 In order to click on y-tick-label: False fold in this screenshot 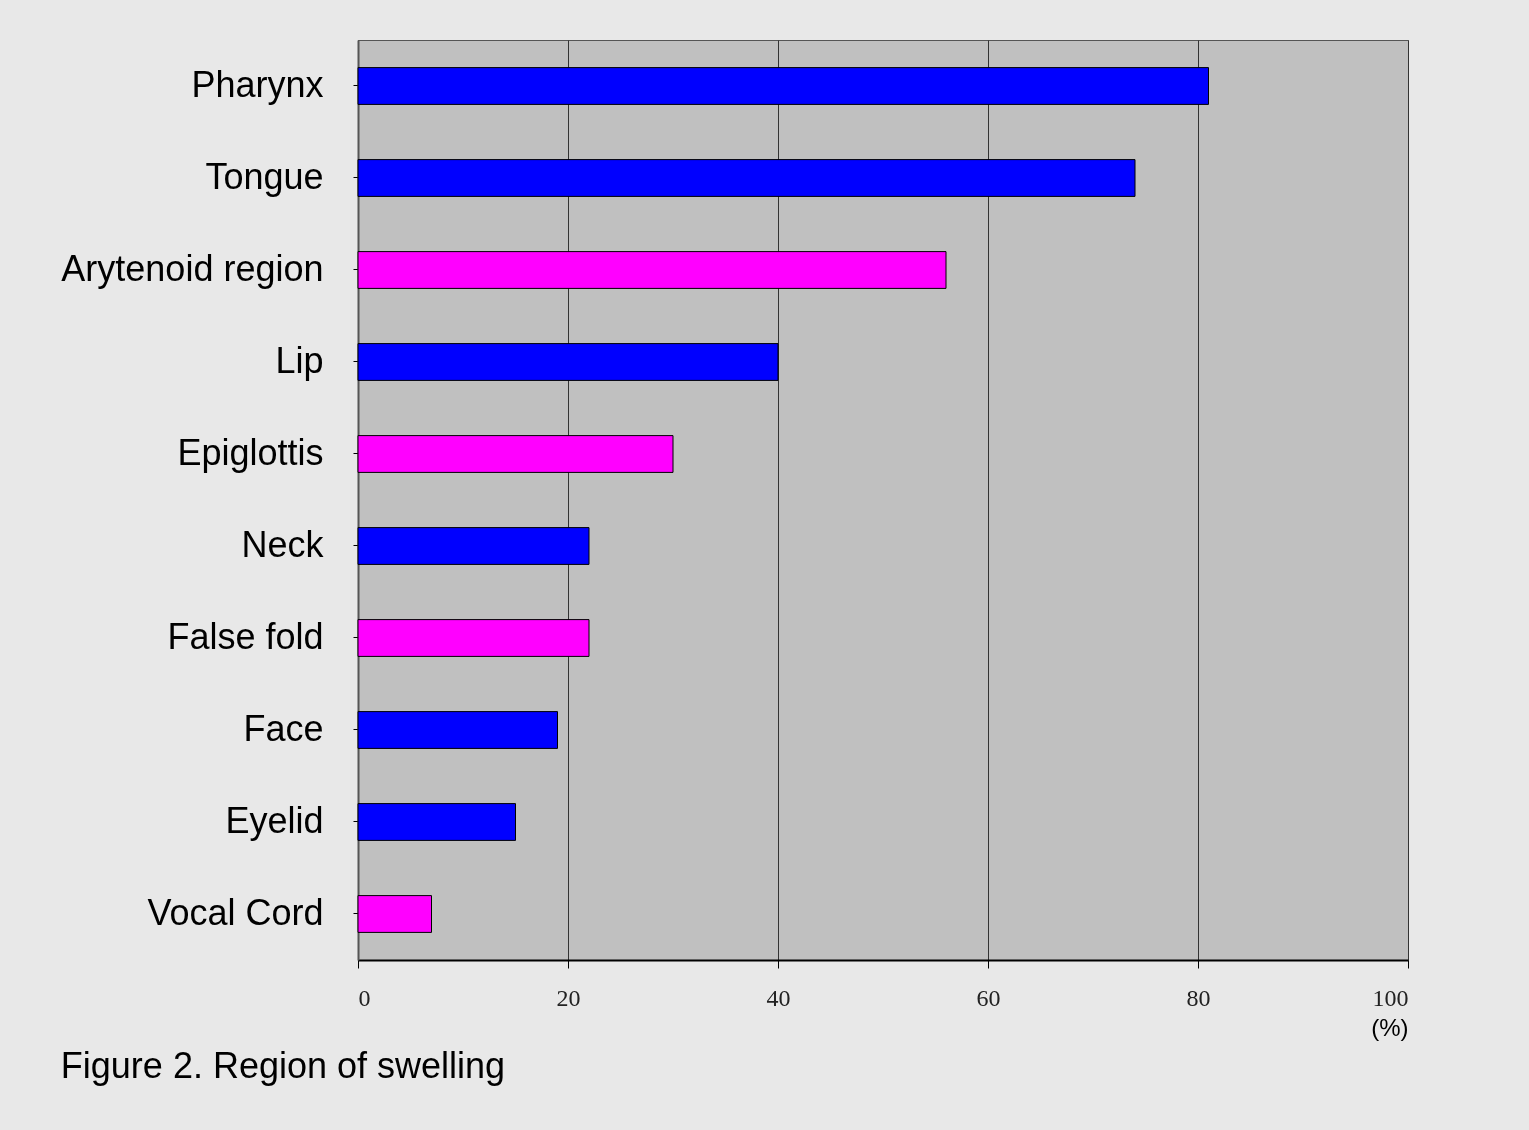, I will do `click(245, 636)`.